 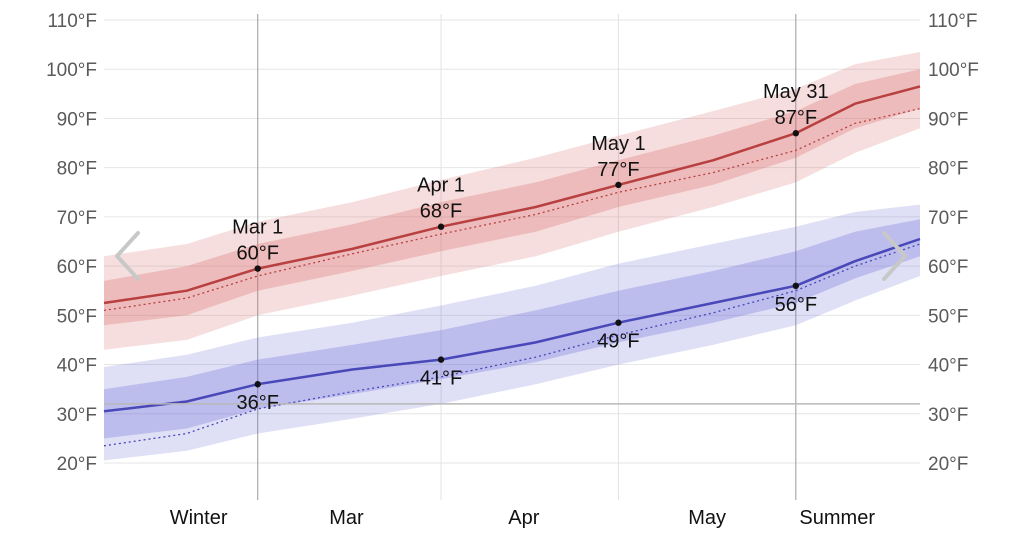 I want to click on annotation-value: 68°F, so click(x=441, y=212).